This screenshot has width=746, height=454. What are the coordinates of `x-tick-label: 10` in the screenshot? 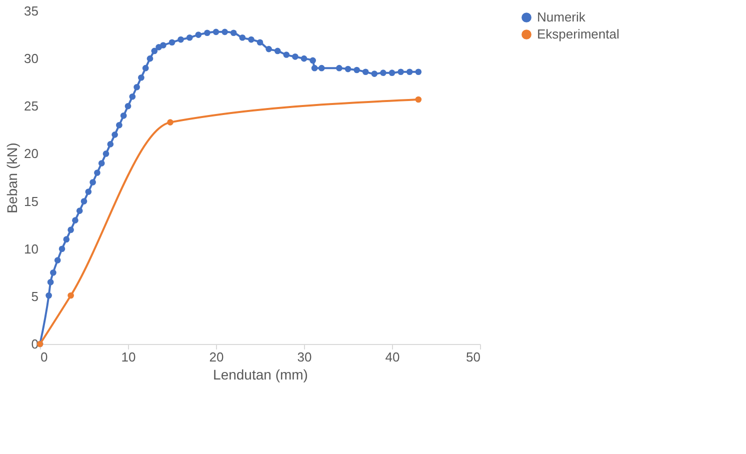 It's located at (128, 357).